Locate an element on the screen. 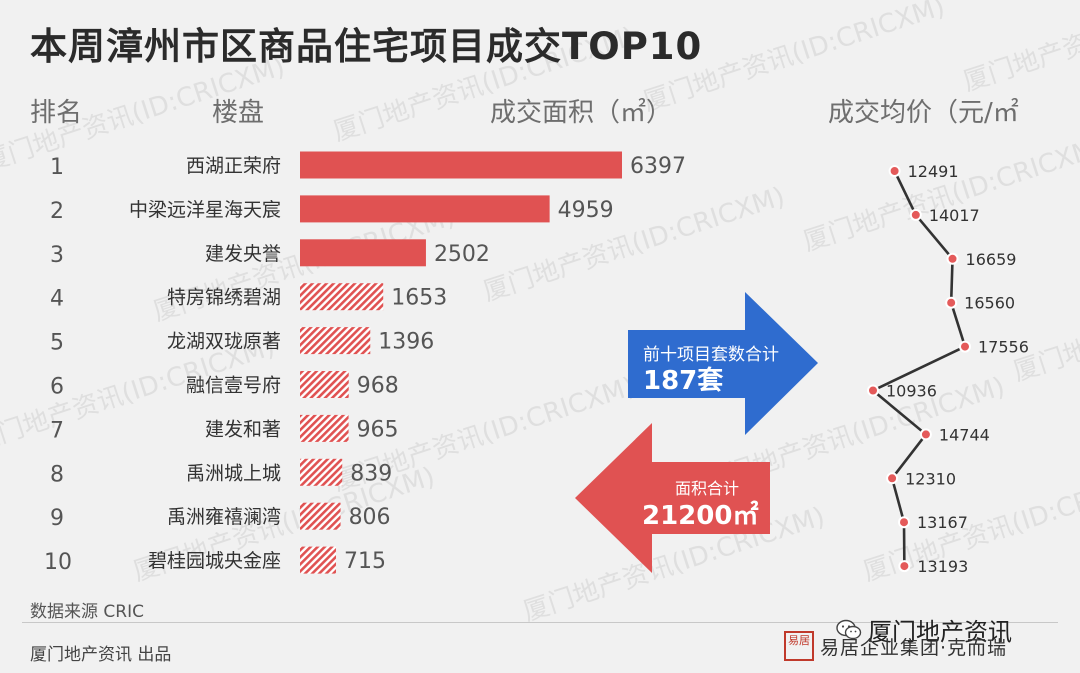  units-total-label: 前十项目套数合计 is located at coordinates (711, 355).